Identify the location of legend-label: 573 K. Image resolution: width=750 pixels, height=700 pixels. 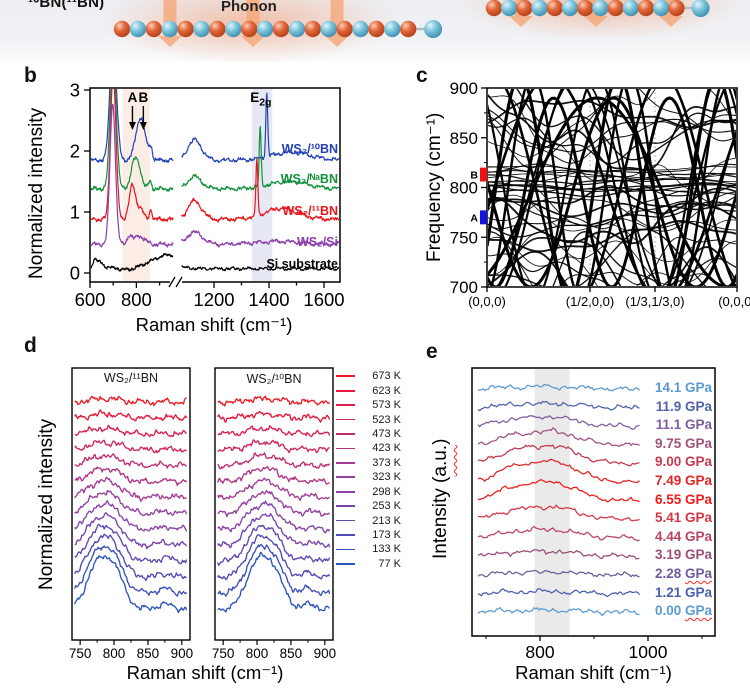
(386, 405).